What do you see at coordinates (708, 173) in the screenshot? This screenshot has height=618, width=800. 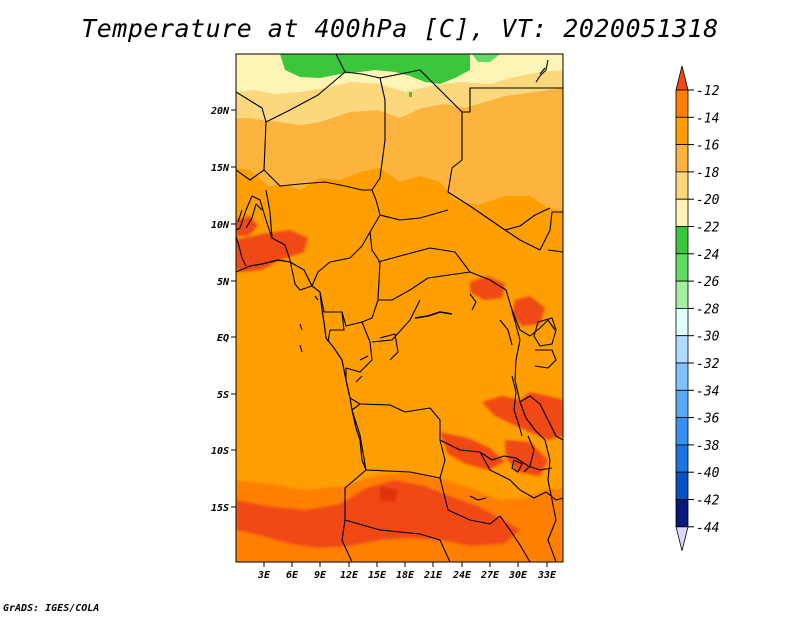 I see `colorbar-label: -18` at bounding box center [708, 173].